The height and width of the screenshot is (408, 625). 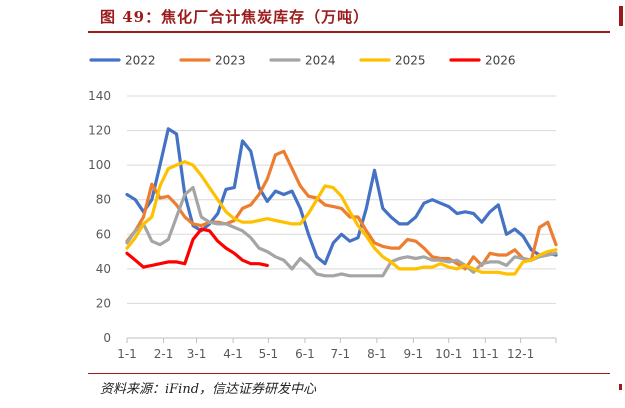 I want to click on source-divider, so click(x=349, y=373).